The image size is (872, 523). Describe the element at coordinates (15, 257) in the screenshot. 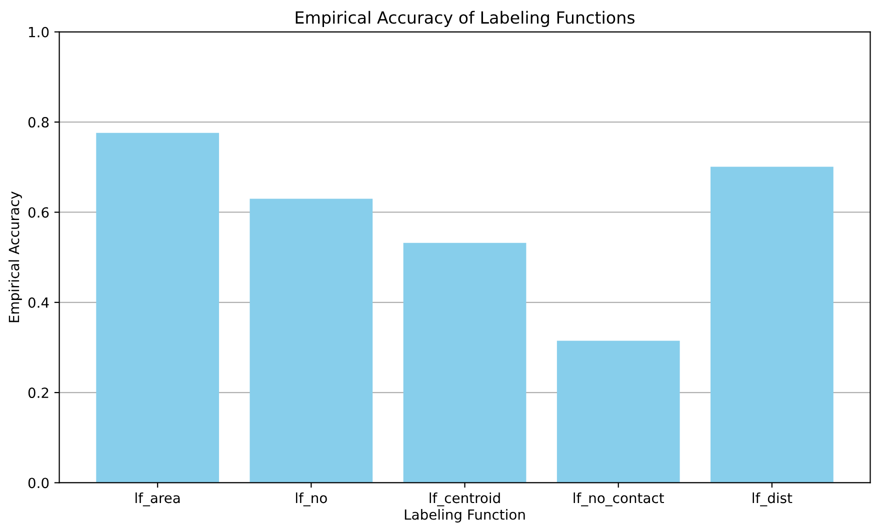

I see `y-axis-title: Empirical Accuracy` at that location.